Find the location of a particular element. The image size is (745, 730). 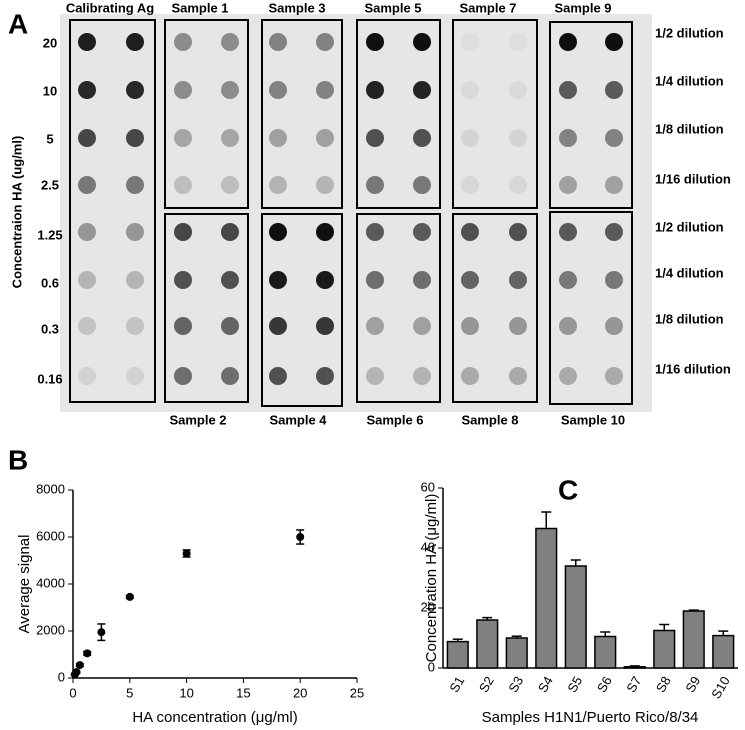

x-tick-label: S2 is located at coordinates (486, 684).